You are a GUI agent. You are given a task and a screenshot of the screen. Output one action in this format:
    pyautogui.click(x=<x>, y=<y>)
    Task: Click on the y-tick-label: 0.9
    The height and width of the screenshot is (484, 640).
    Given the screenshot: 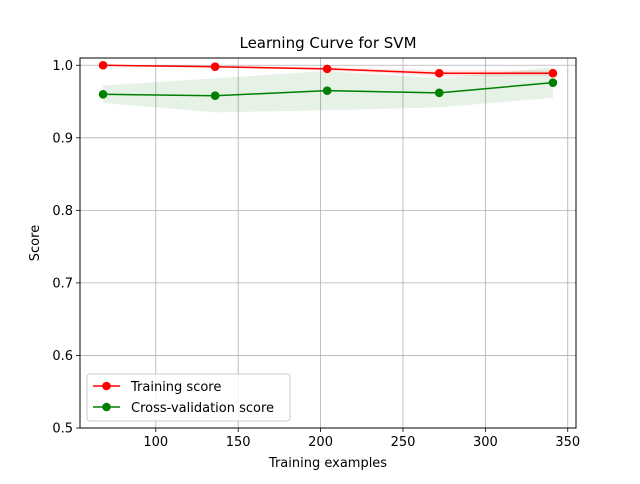 What is the action you would take?
    pyautogui.click(x=62, y=138)
    